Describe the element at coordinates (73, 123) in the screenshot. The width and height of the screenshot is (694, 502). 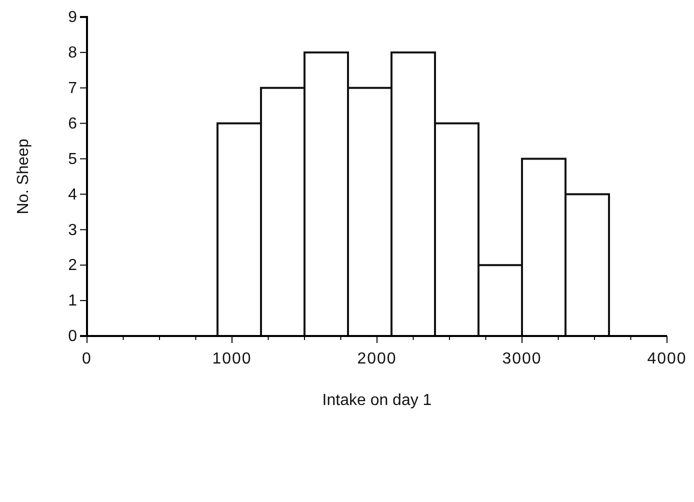
I see `y-tick-label: 6` at that location.